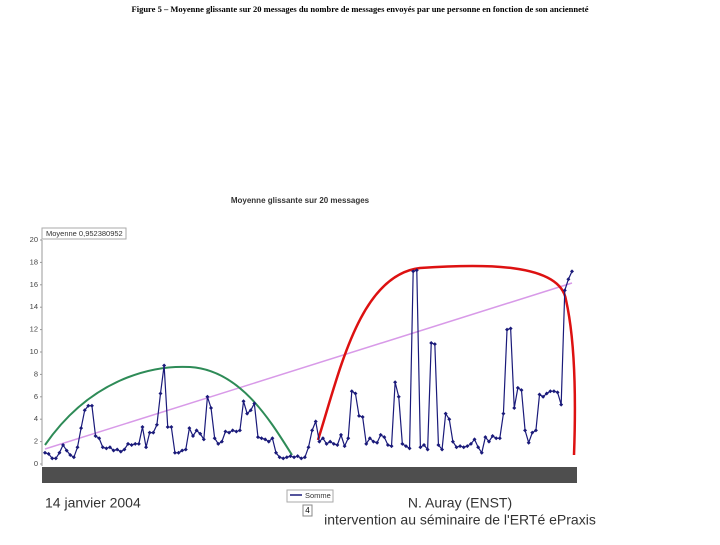 This screenshot has width=720, height=545. Describe the element at coordinates (36, 463) in the screenshot. I see `y-tick-label: 0` at that location.